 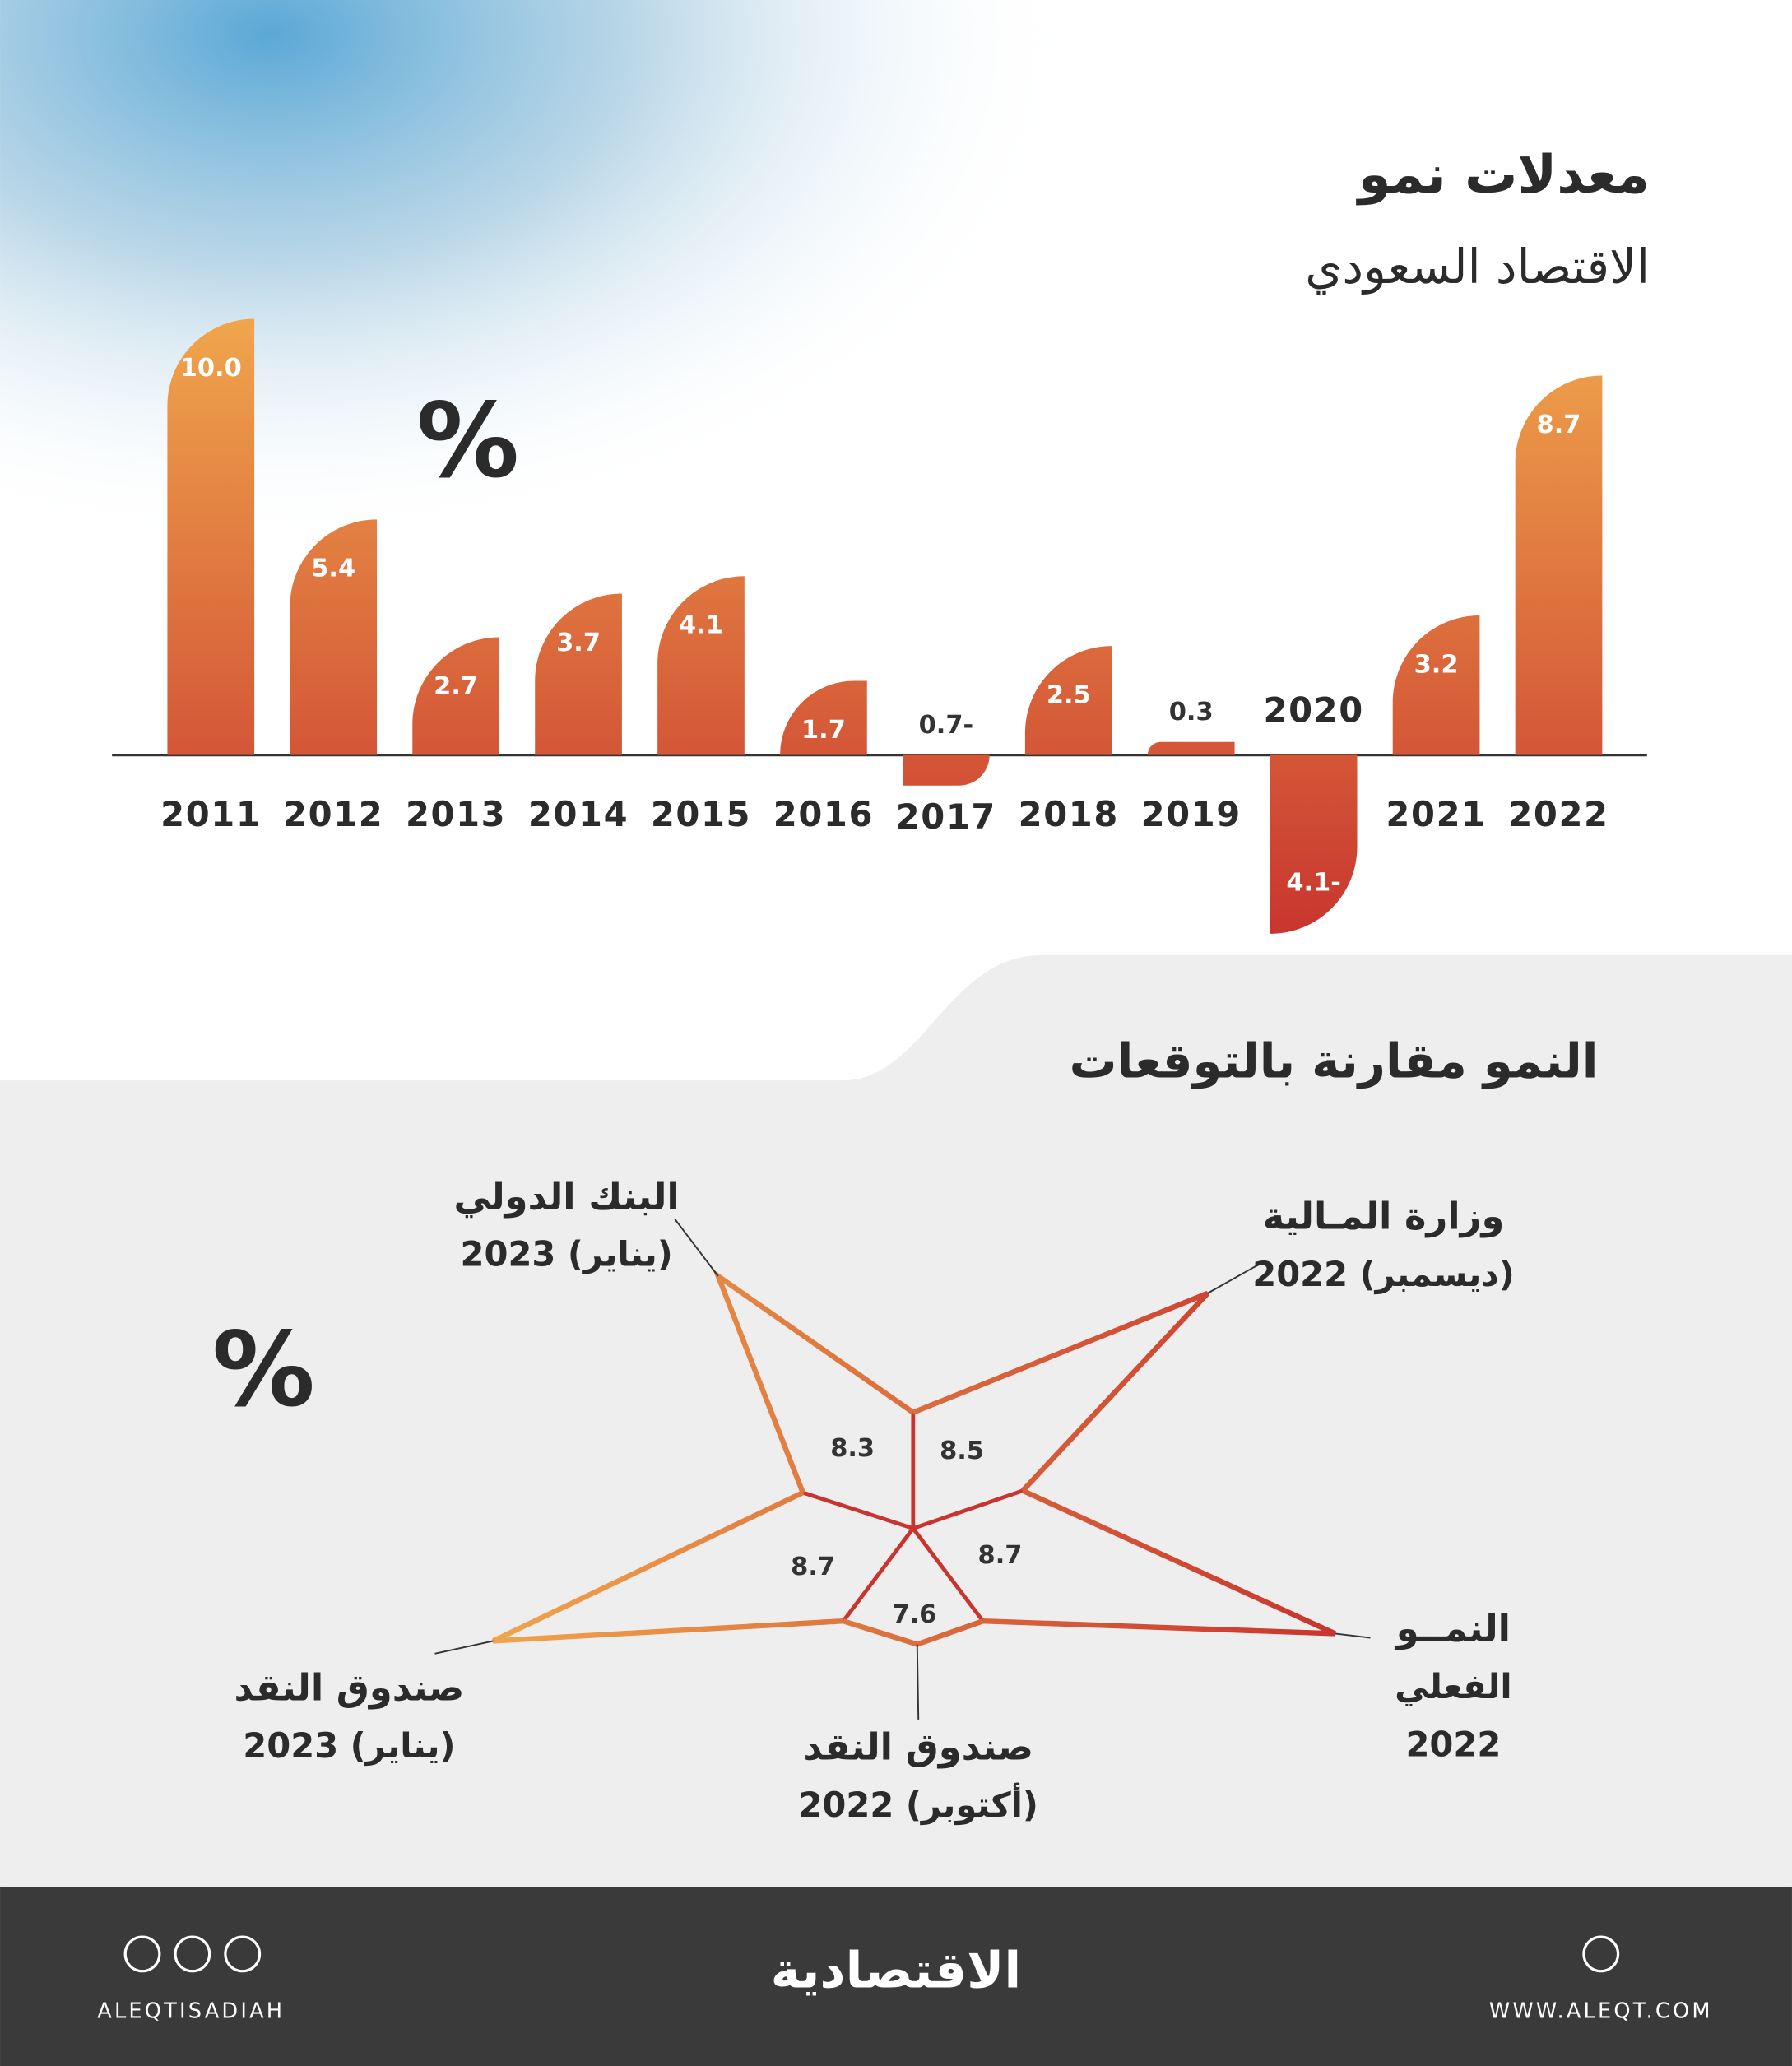 What do you see at coordinates (578, 643) in the screenshot?
I see `value-label: 3.7` at bounding box center [578, 643].